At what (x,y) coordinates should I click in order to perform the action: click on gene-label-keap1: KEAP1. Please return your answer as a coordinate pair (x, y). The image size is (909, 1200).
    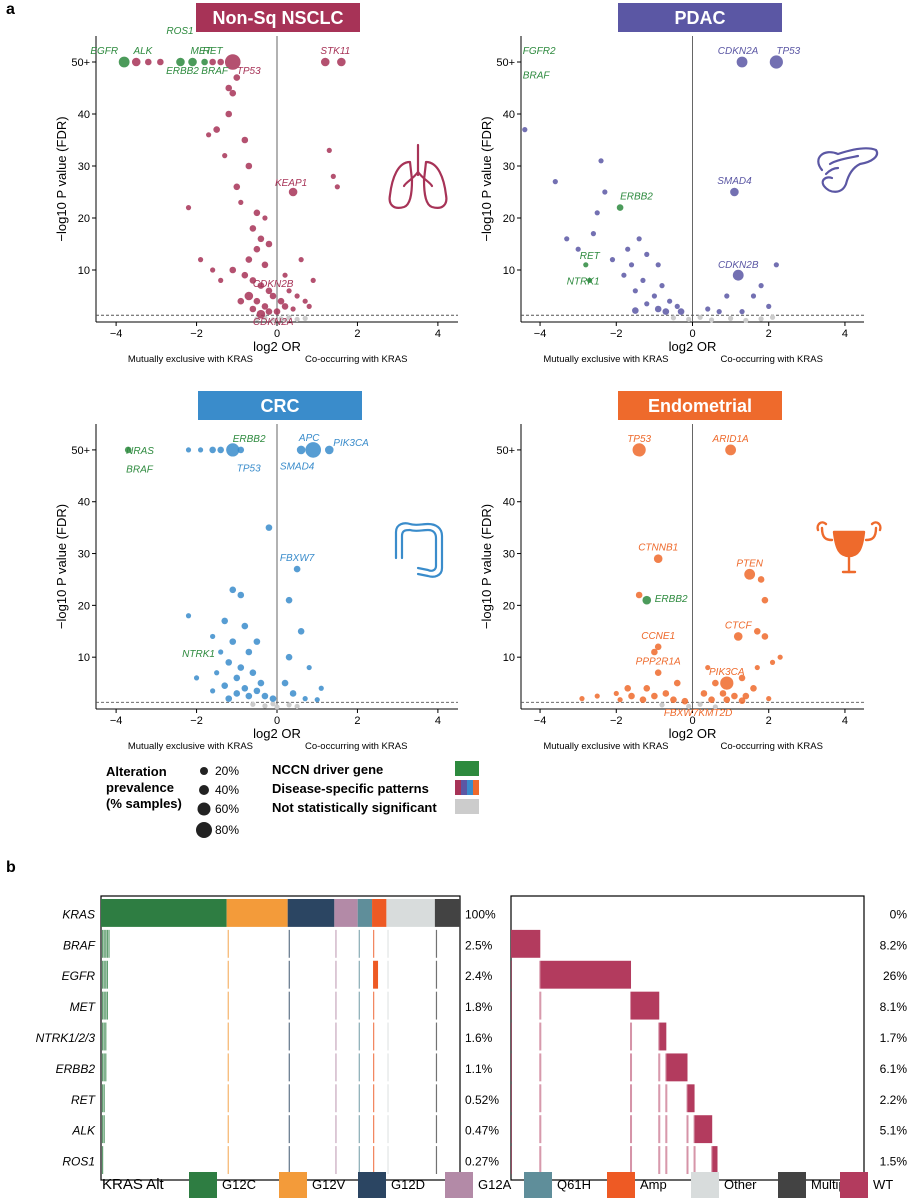
    Looking at the image, I should click on (291, 183).